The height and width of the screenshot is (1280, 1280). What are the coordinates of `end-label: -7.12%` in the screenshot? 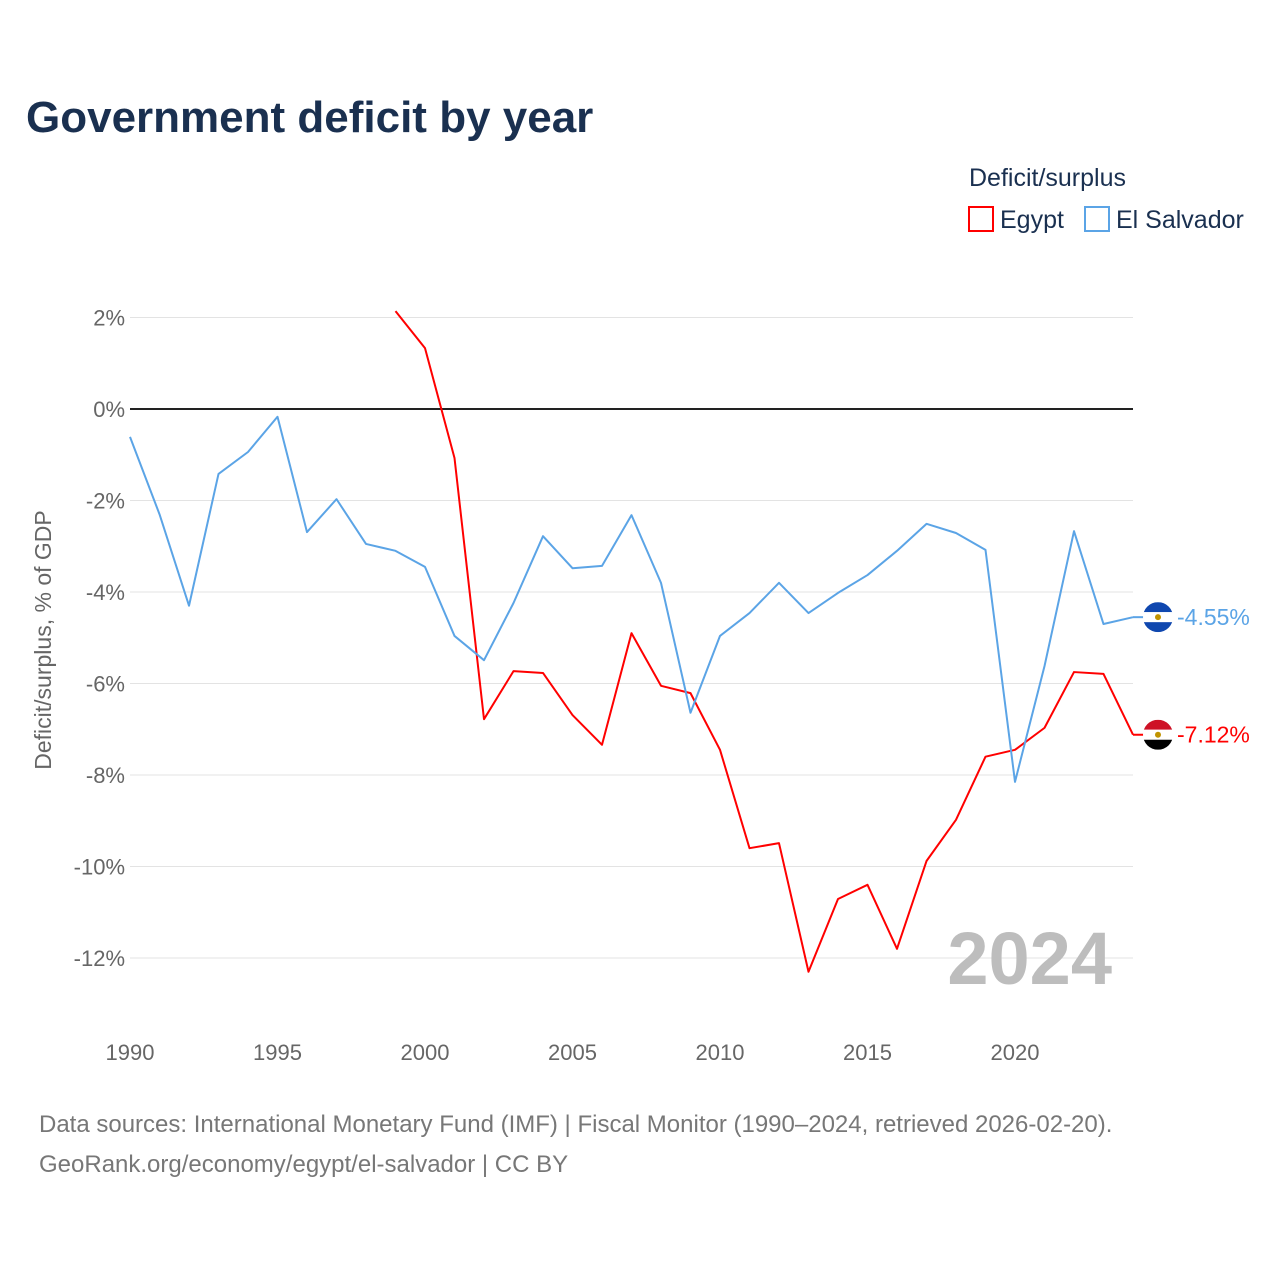 It's located at (1213, 735).